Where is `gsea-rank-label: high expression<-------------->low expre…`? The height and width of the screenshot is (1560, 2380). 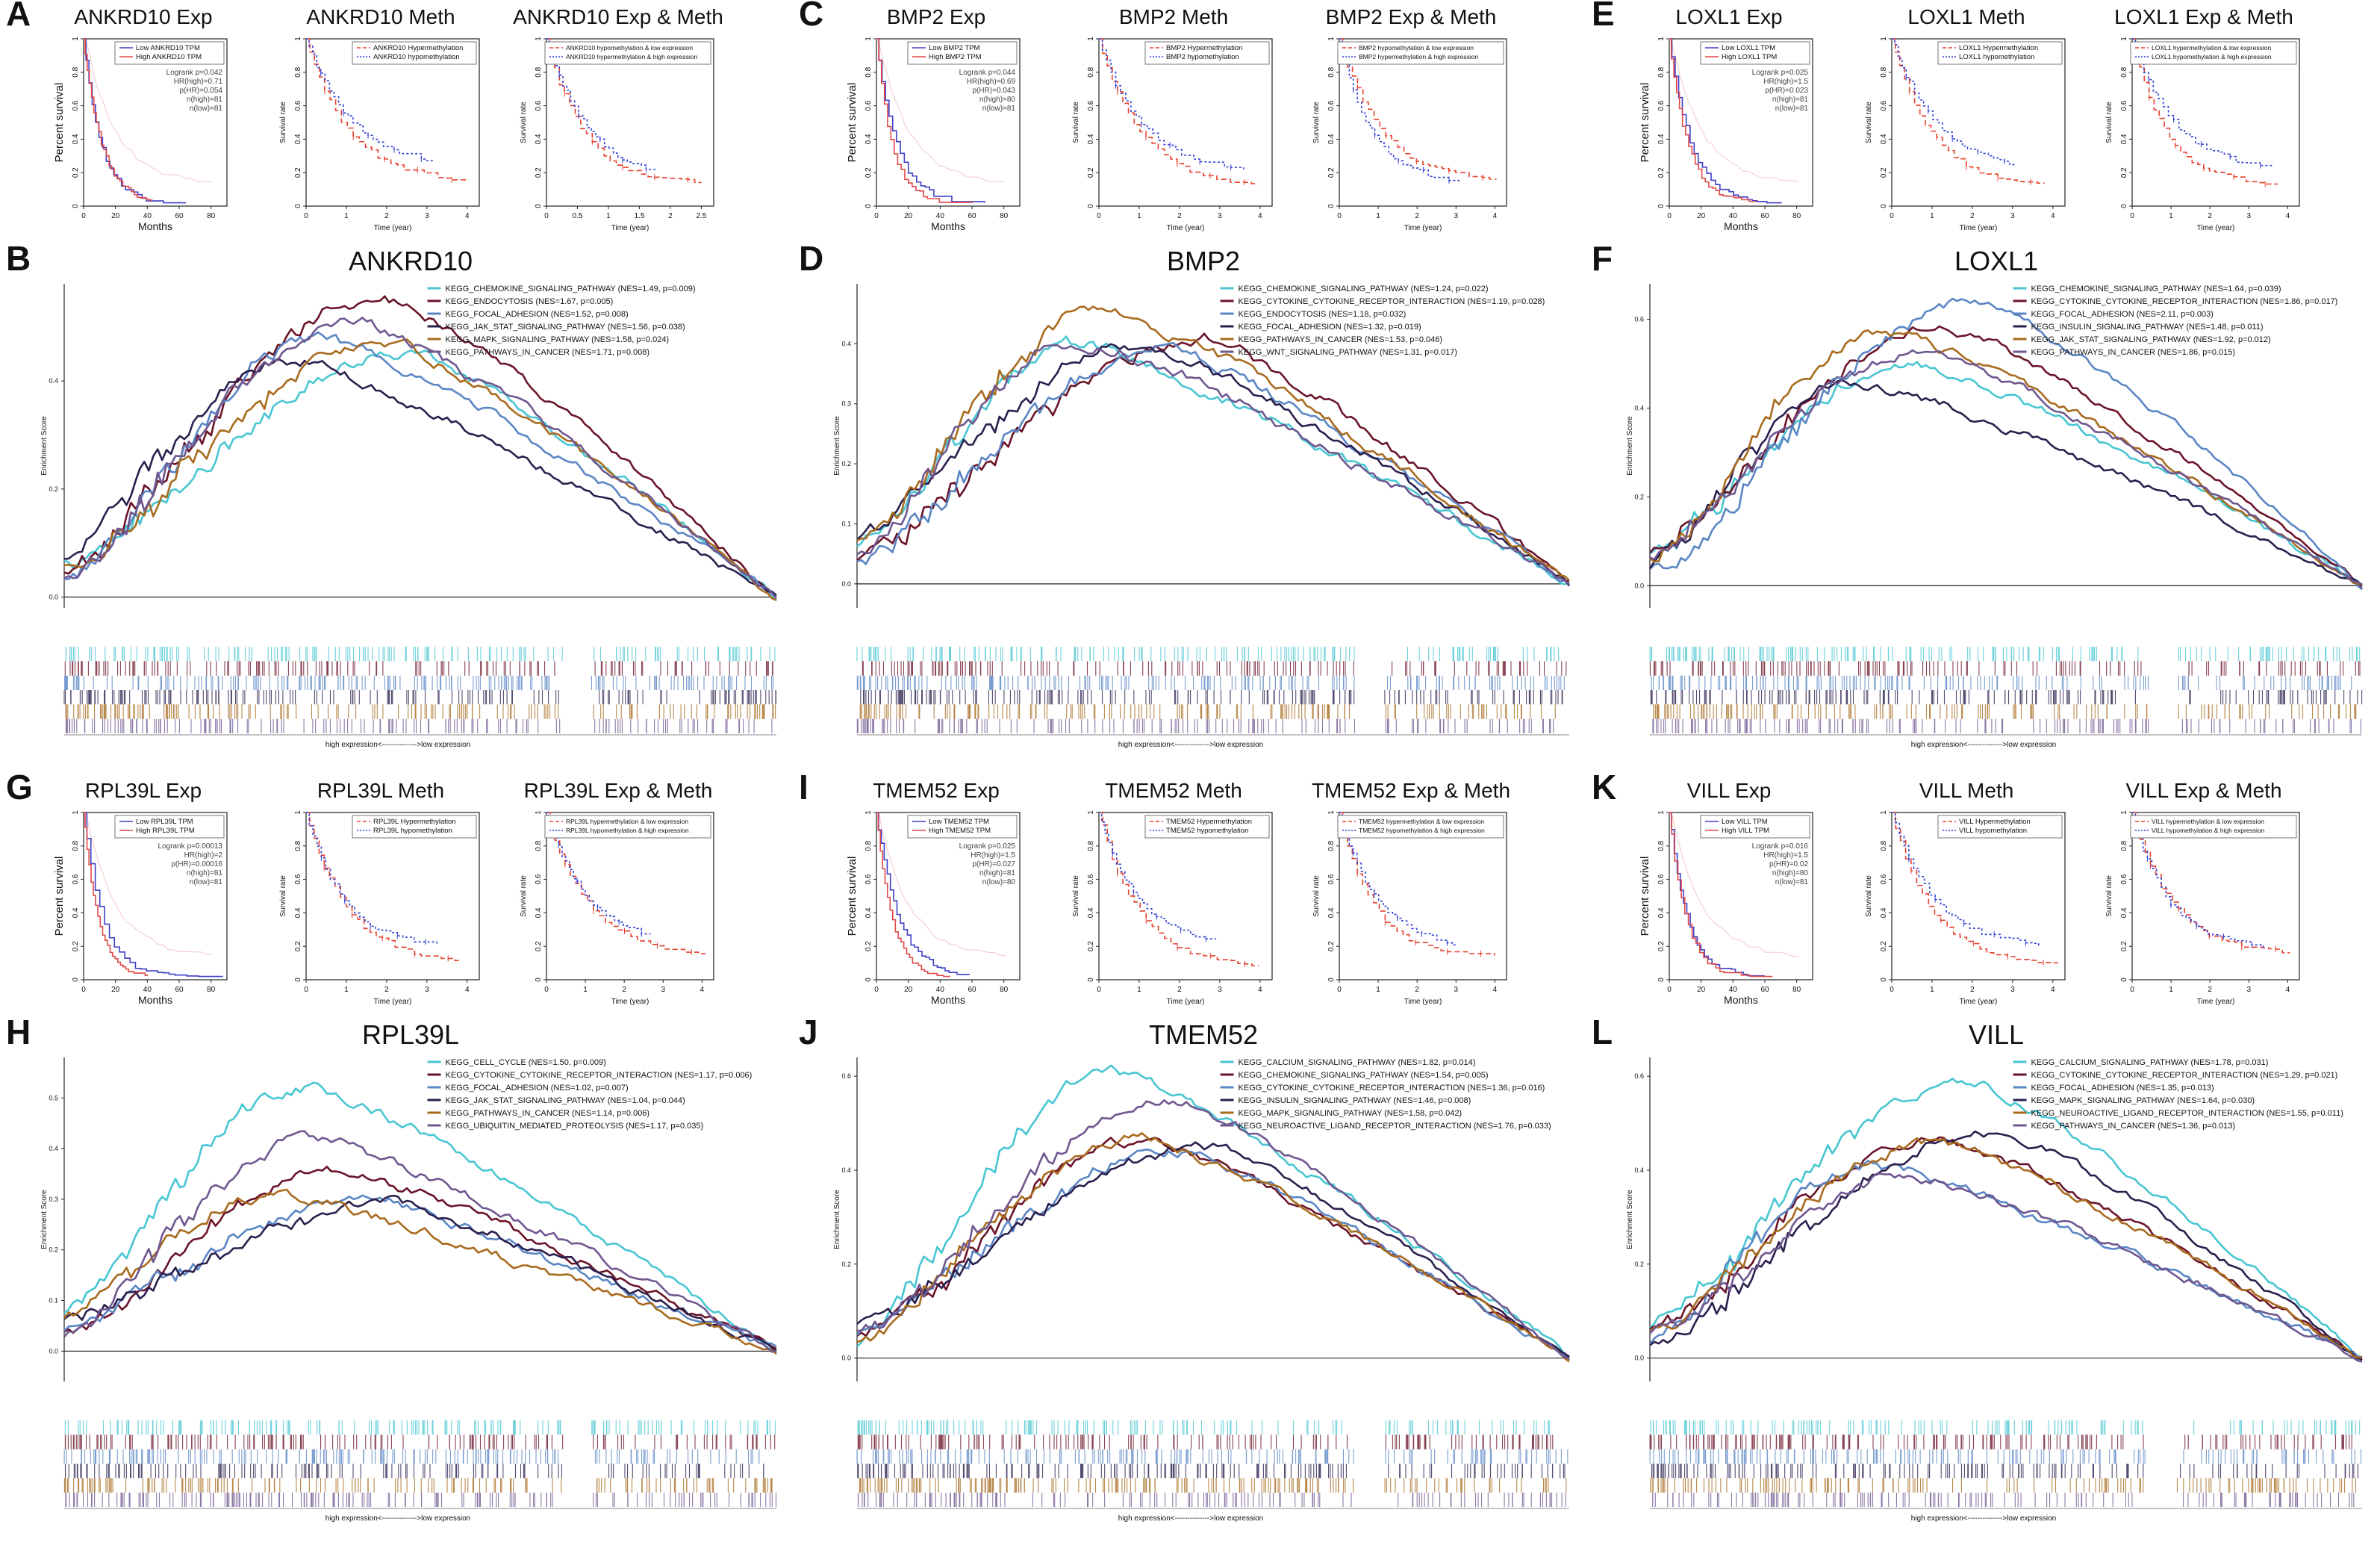 gsea-rank-label: high expression<-------------->low expre… is located at coordinates (398, 1518).